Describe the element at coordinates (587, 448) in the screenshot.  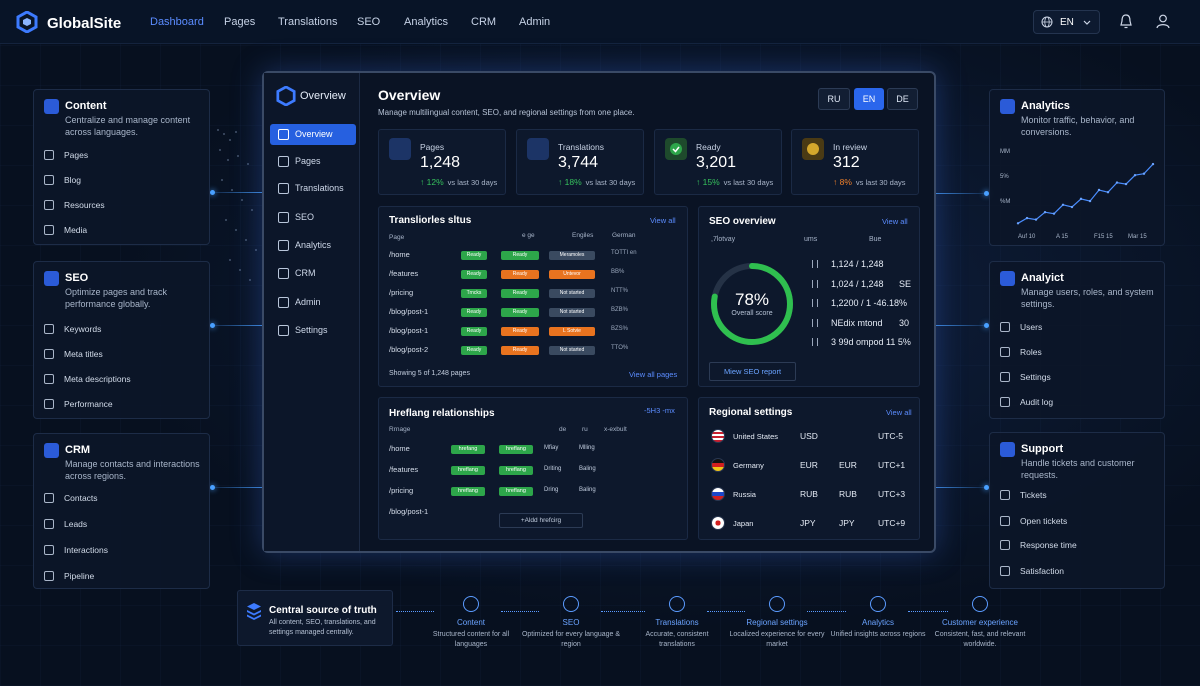
I see `hreflang-status: Mlling` at that location.